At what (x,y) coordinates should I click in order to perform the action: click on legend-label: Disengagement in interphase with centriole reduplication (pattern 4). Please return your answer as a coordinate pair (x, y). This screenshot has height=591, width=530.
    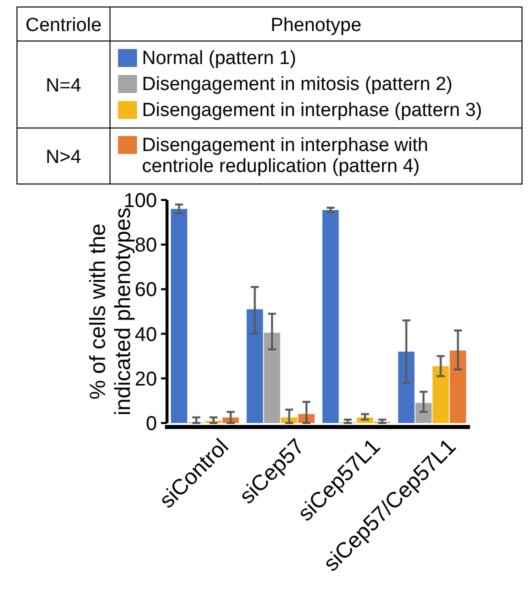
    Looking at the image, I should click on (285, 156).